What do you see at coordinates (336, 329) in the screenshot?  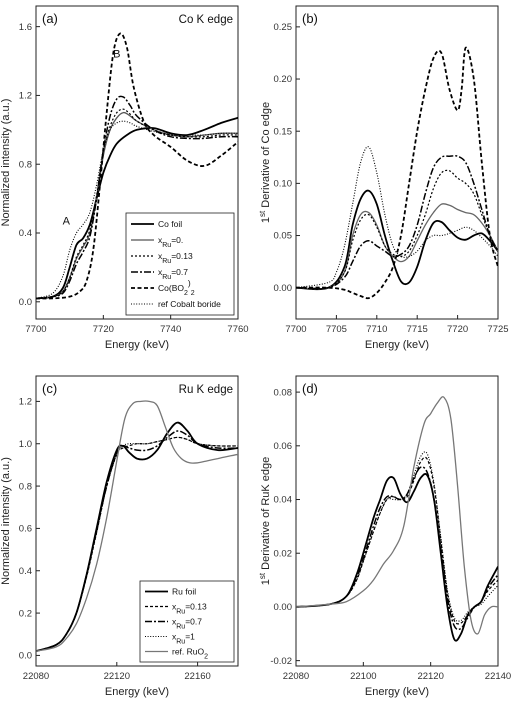 I see `x-tick-label: 7705` at bounding box center [336, 329].